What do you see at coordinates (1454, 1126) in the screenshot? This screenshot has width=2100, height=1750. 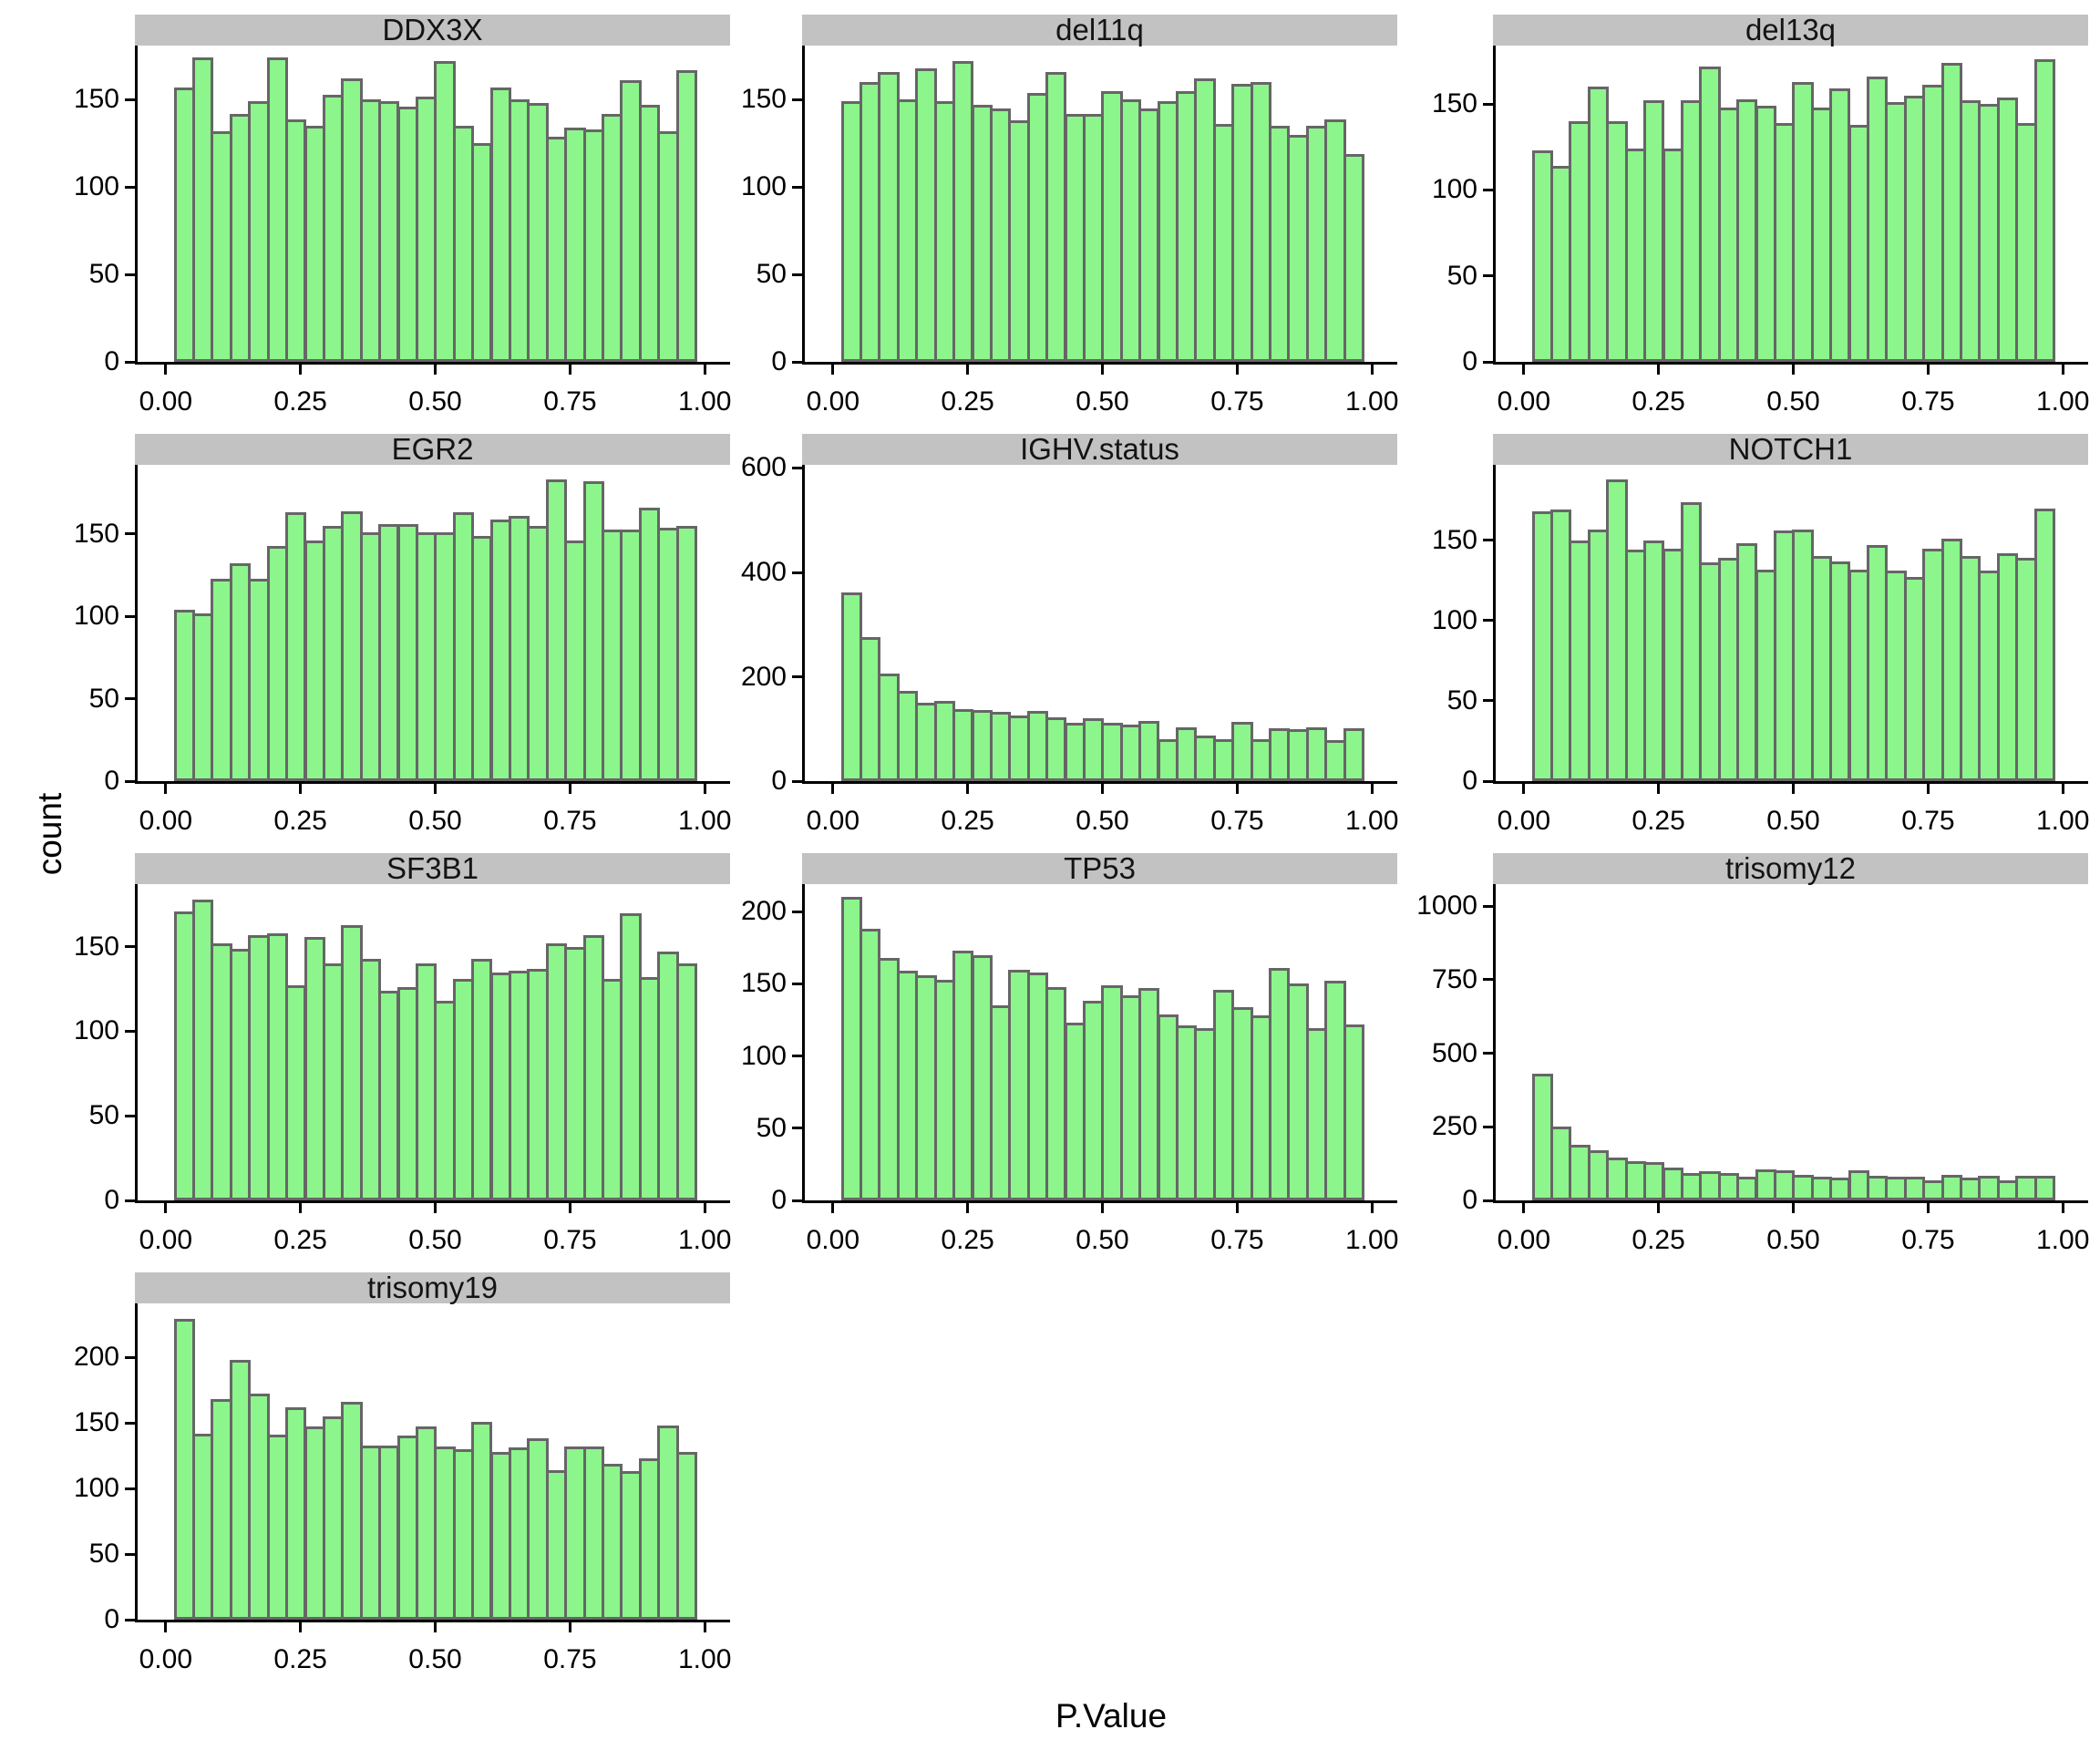 I see `y-tick-label: 250` at bounding box center [1454, 1126].